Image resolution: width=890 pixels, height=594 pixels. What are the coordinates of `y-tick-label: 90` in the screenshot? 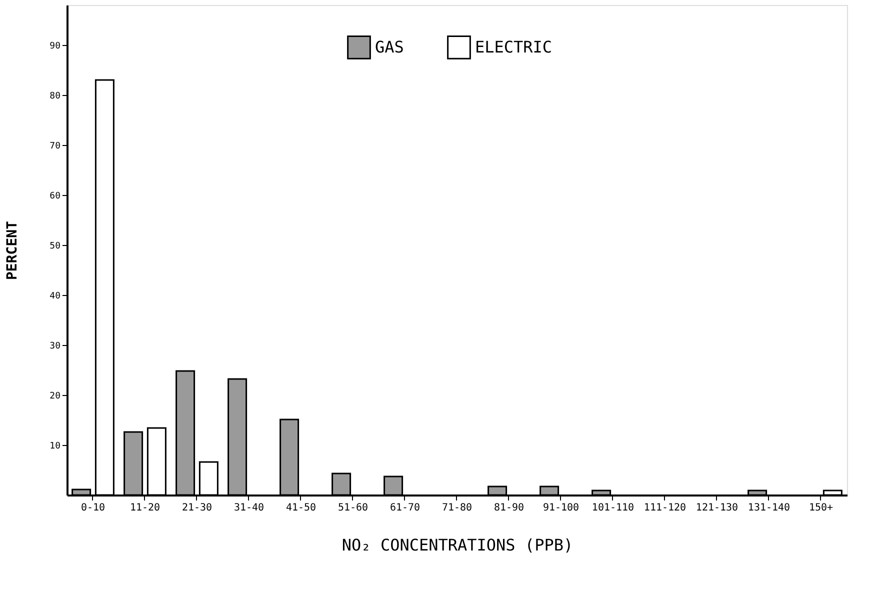 It's located at (55, 47).